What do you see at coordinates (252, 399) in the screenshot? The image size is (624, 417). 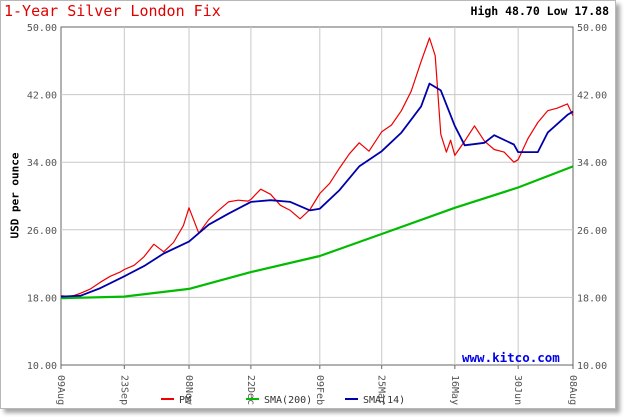 I see `legend-swatch-sma200` at bounding box center [252, 399].